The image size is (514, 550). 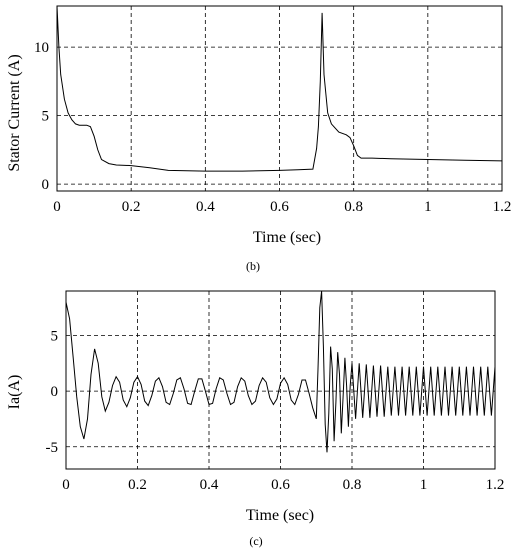 What do you see at coordinates (502, 207) in the screenshot?
I see `chart-b-xtick-label: 1.2` at bounding box center [502, 207].